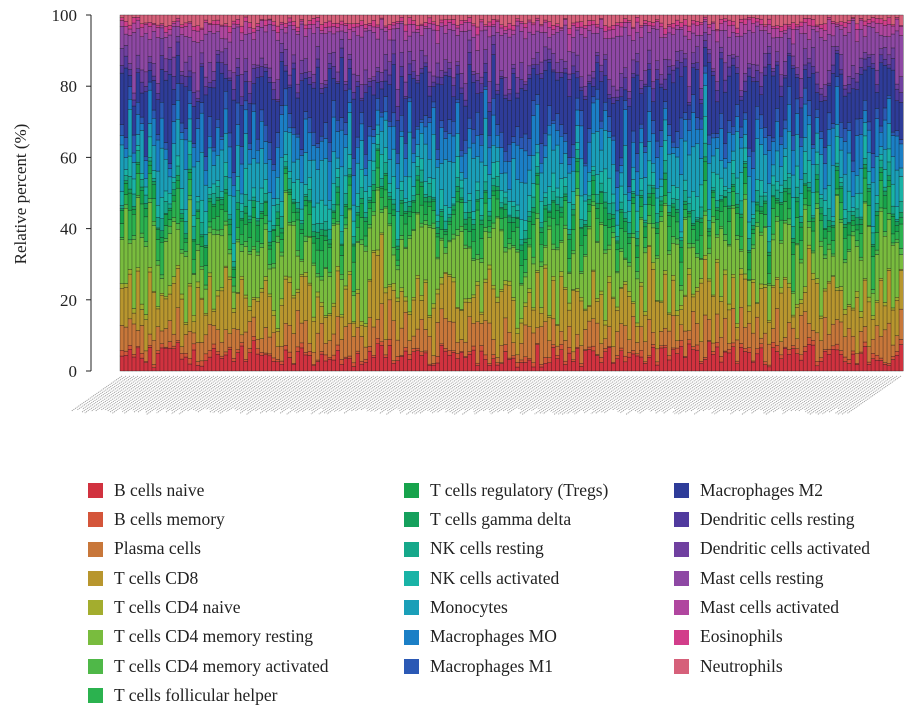  What do you see at coordinates (561, 193) in the screenshot?
I see `sample-bar` at bounding box center [561, 193].